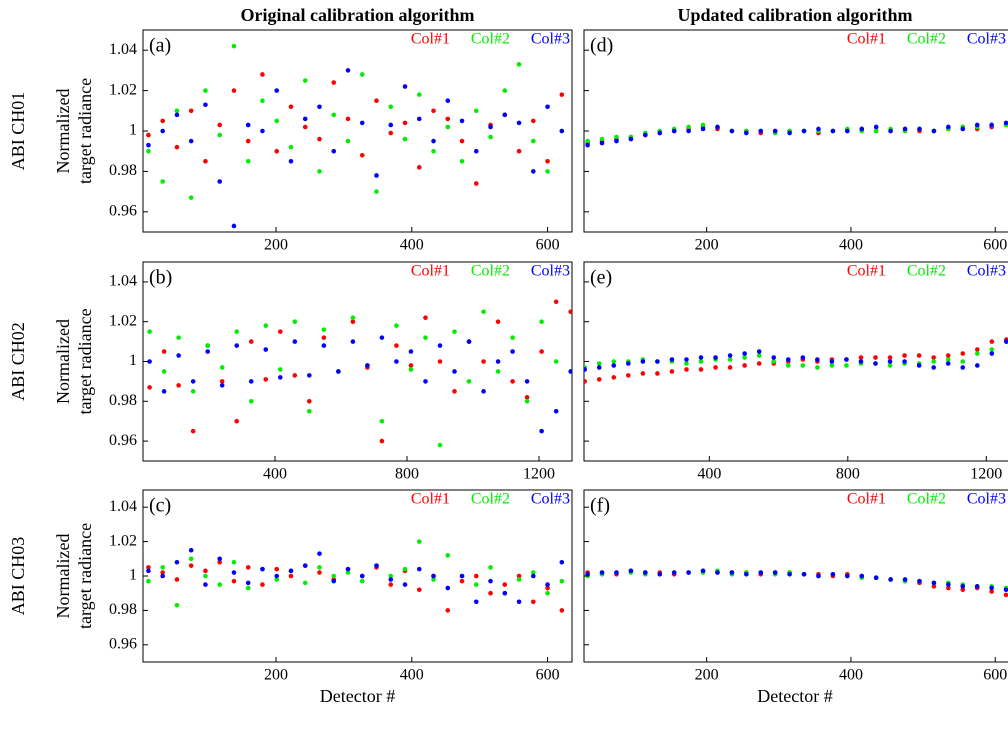 The height and width of the screenshot is (739, 1008). Describe the element at coordinates (995, 675) in the screenshot. I see `x-tick-label: 600` at that location.